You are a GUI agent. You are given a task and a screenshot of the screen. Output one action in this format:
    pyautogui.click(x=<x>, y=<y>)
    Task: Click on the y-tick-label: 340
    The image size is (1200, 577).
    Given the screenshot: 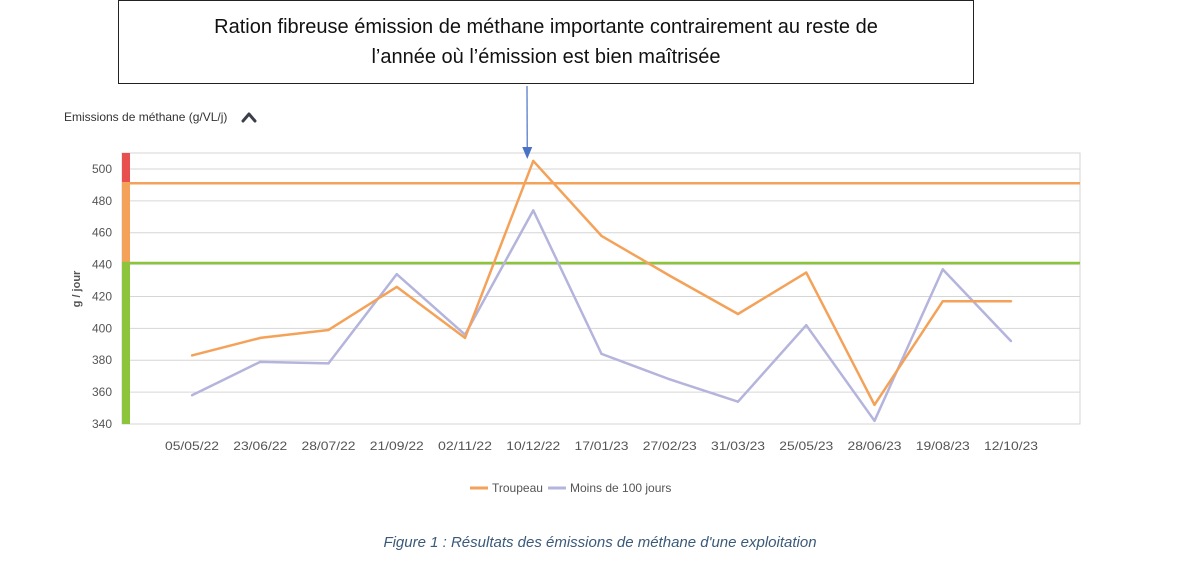 What is the action you would take?
    pyautogui.click(x=102, y=424)
    